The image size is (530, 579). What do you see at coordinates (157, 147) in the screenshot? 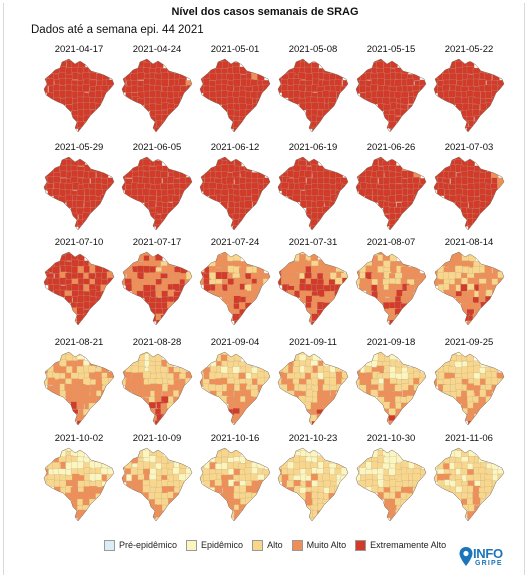
I see `map-date-label: 2021-06-05` at bounding box center [157, 147].